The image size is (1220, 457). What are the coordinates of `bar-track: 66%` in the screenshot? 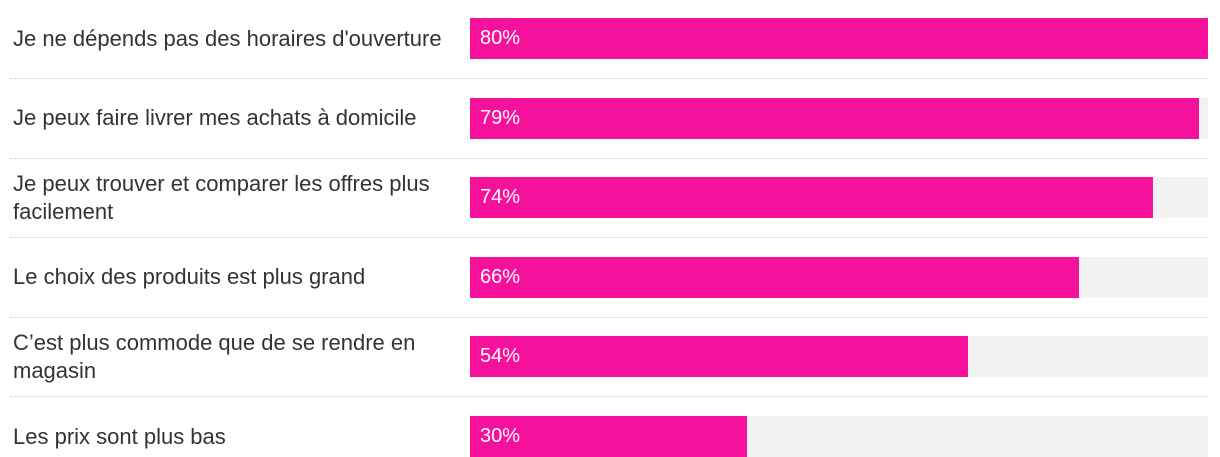 It's located at (839, 277).